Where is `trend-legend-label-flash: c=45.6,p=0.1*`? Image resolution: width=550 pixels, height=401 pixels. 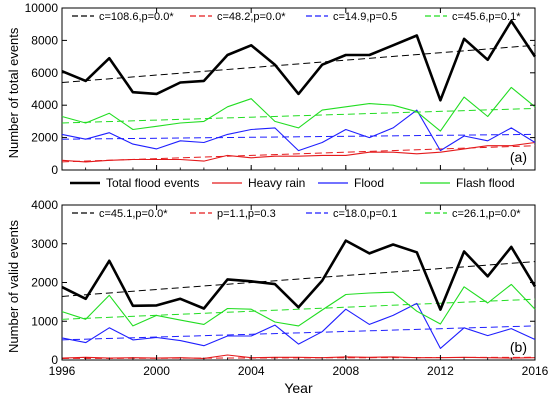 trend-legend-label-flash: c=45.6,p=0.1* is located at coordinates (486, 17).